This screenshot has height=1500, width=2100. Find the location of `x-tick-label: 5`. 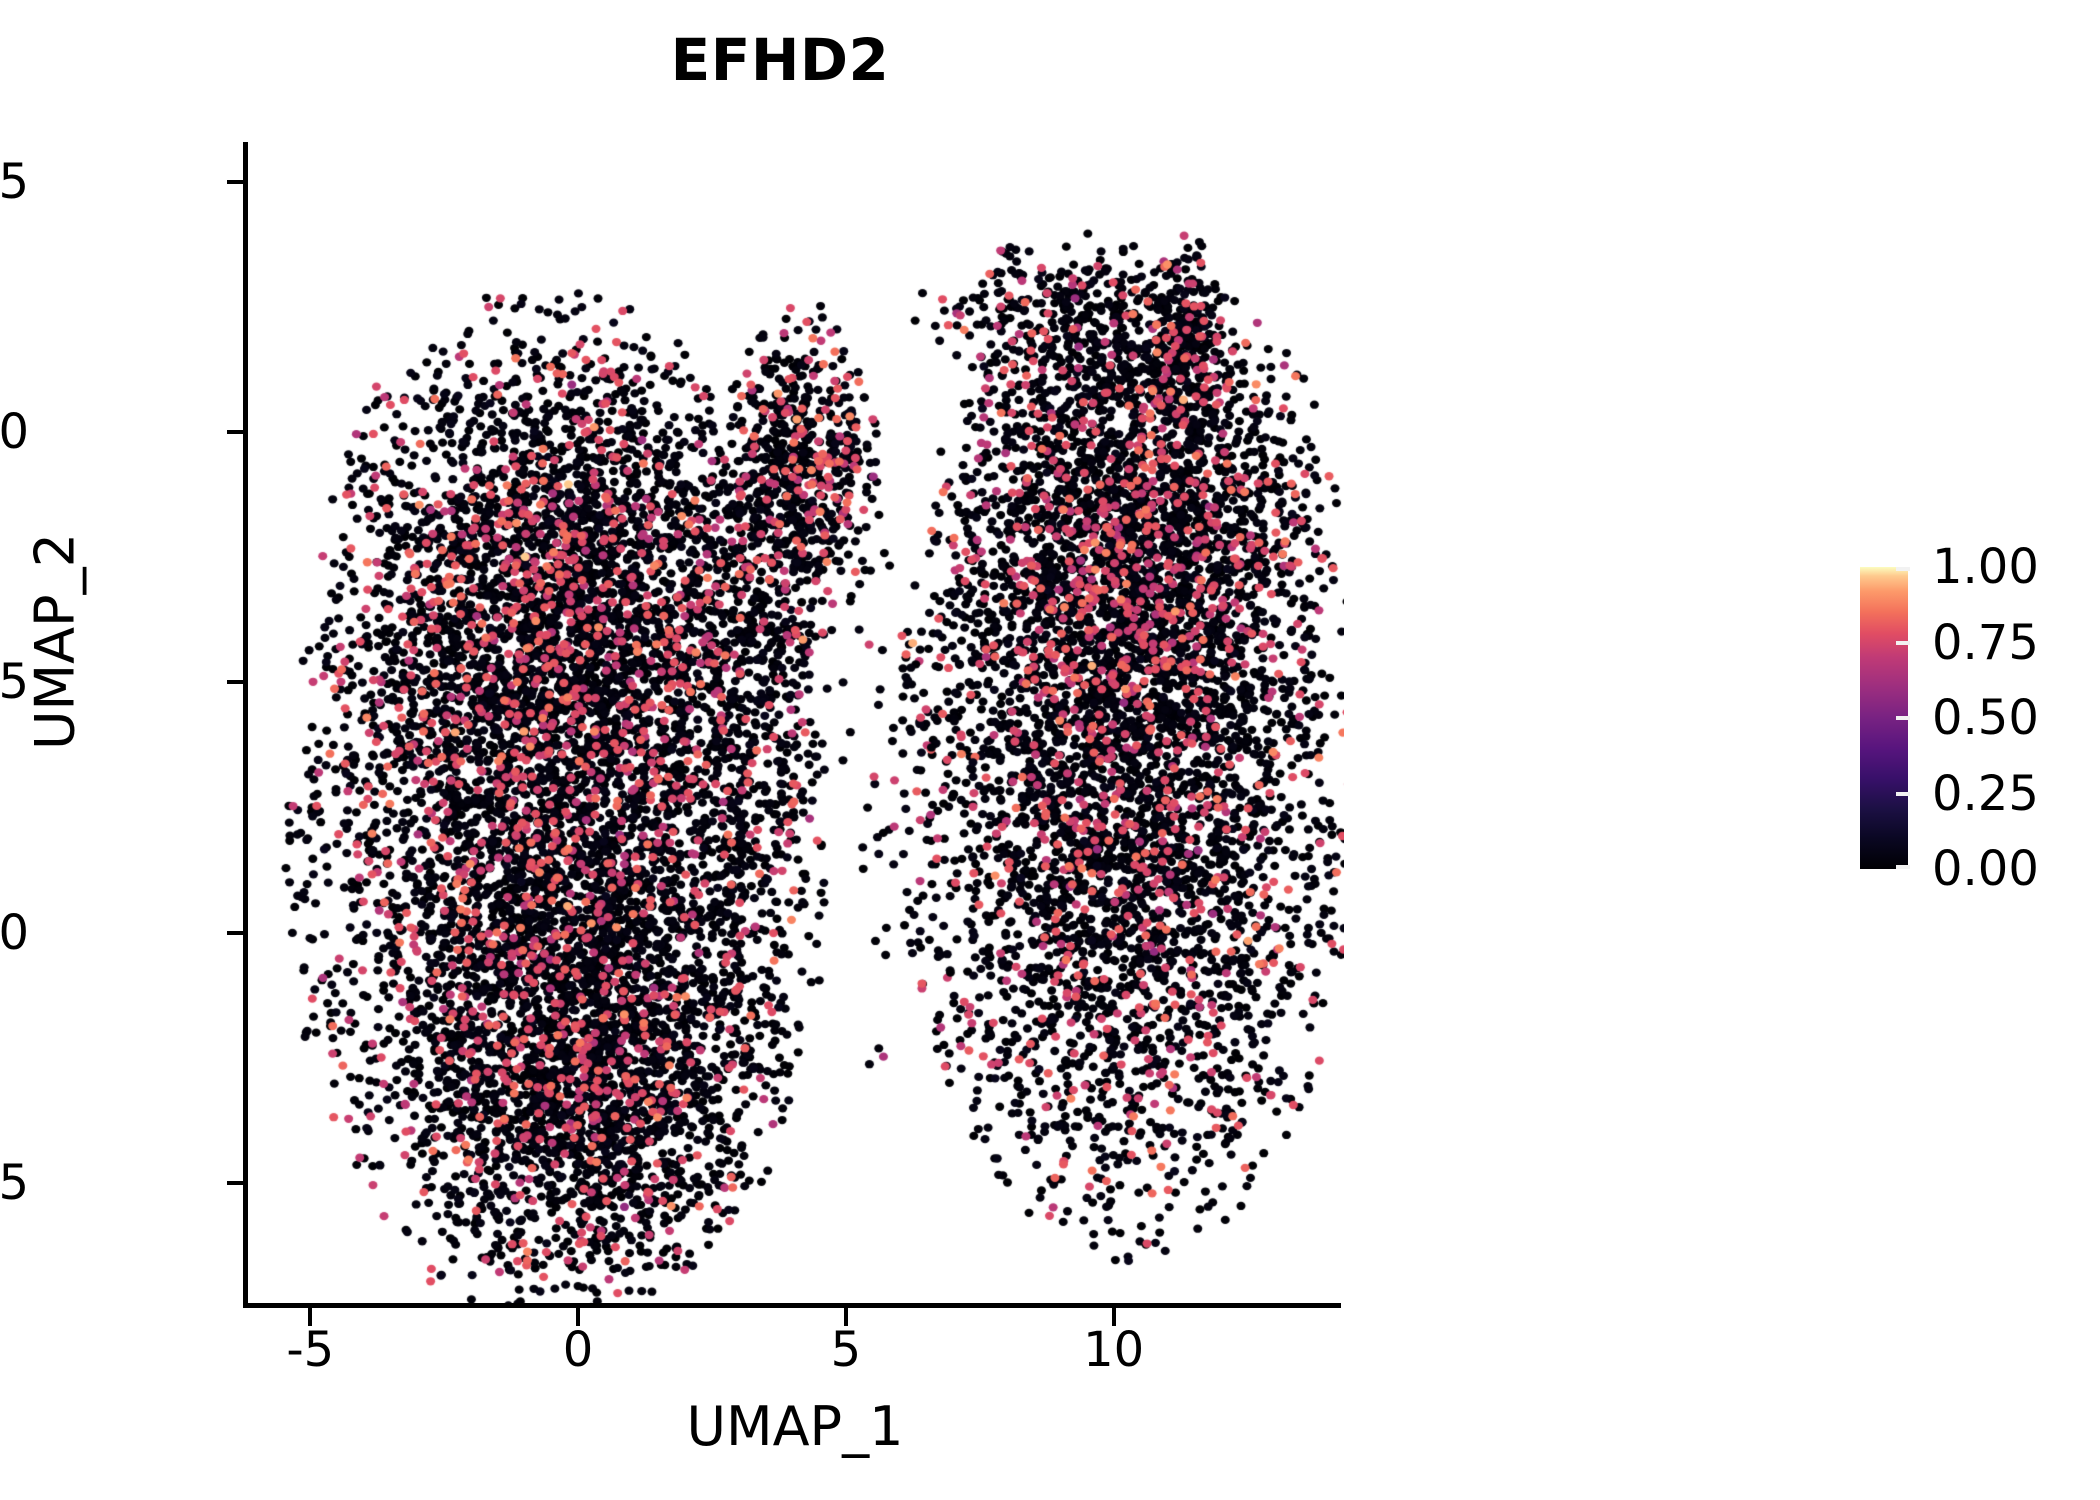

x-tick-label: 5 is located at coordinates (846, 1350).